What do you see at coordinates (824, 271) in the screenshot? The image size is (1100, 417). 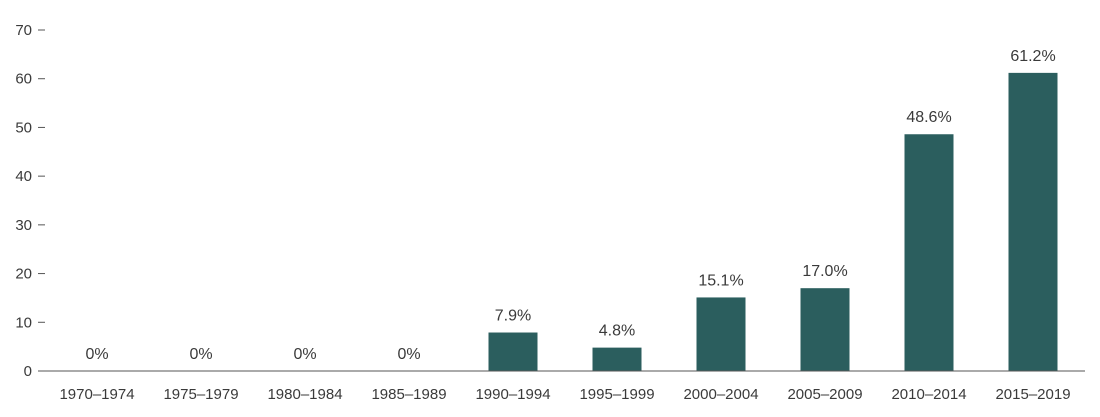 I see `data-label: 17.0%` at bounding box center [824, 271].